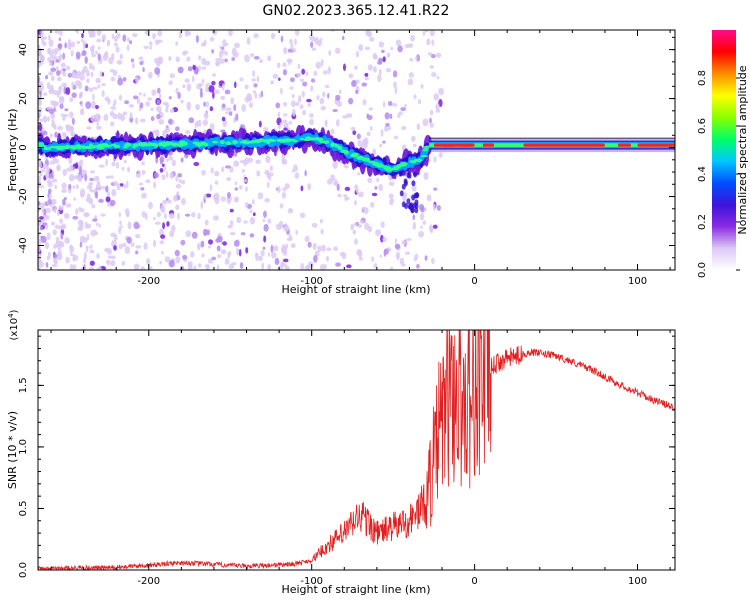 The height and width of the screenshot is (600, 750). Describe the element at coordinates (23, 98) in the screenshot. I see `y-tick-label: 20` at that location.